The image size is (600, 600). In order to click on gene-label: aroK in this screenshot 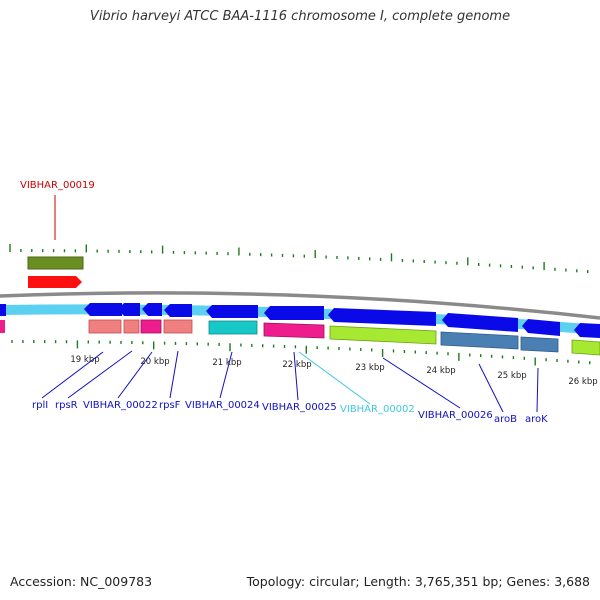, I will do `click(536, 419)`.